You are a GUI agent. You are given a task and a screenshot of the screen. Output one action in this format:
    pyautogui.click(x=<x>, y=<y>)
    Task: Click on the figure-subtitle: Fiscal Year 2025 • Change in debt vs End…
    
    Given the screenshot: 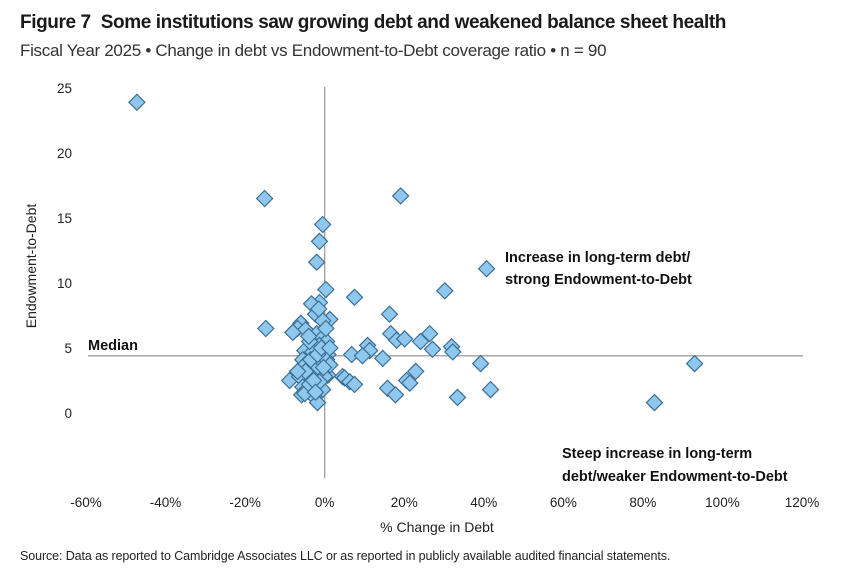 What is the action you would take?
    pyautogui.click(x=313, y=50)
    